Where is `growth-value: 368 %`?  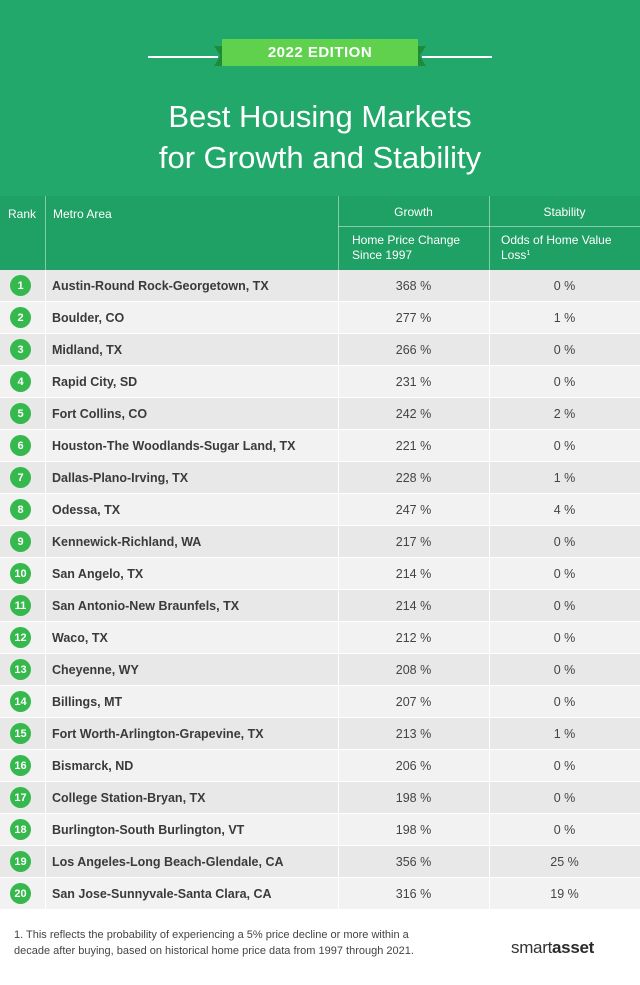
growth-value: 368 % is located at coordinates (413, 286).